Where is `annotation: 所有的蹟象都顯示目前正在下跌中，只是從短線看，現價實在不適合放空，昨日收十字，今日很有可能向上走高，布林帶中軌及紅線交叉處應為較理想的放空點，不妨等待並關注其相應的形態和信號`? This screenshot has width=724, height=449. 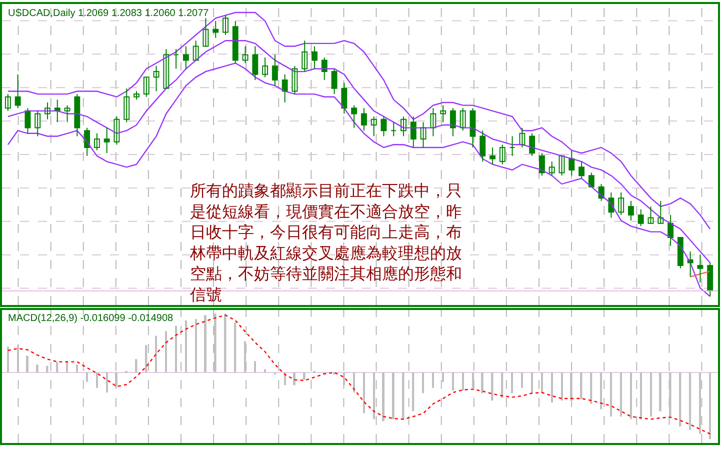
annotation: 所有的蹟象都顯示目前正在下跌中，只是從短線看，現價實在不適合放空，昨日收十字，今日很有可能向上走高，布林帶中軌及紅線交叉處應為較理想的放空點，不妨等待並關注其相應的形態和信號 is located at coordinates (325, 242).